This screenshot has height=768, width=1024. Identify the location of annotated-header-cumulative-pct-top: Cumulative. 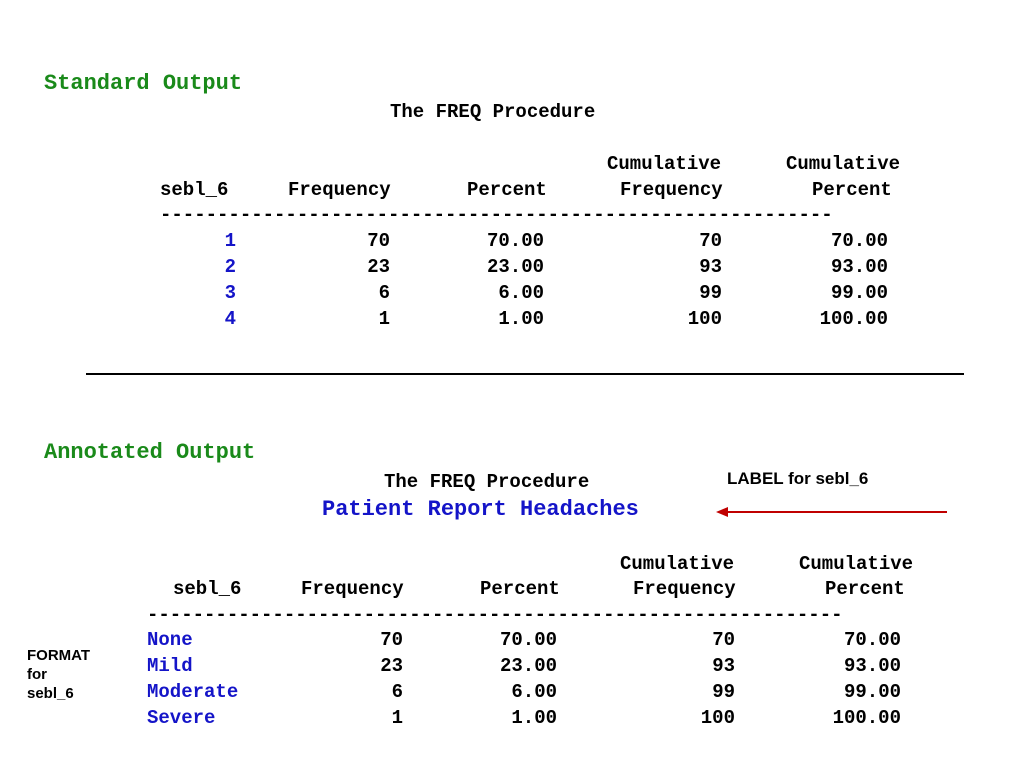
(856, 564).